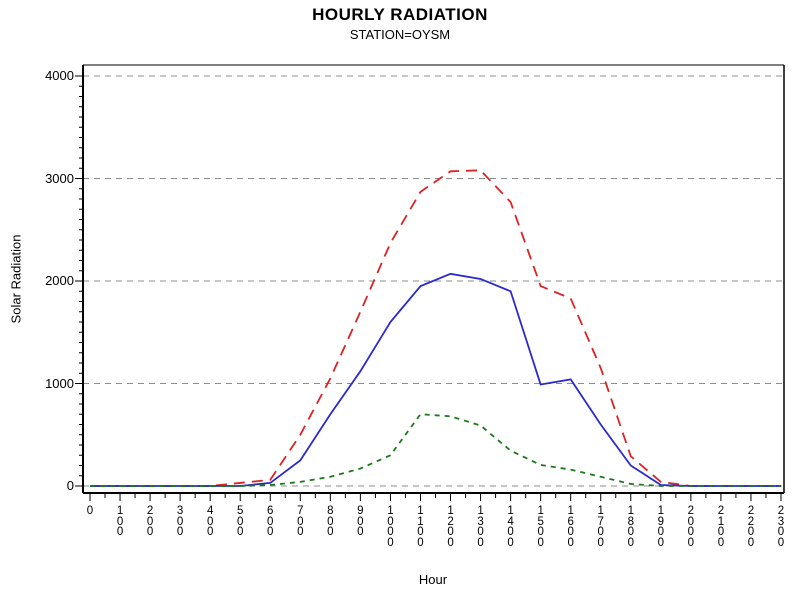 This screenshot has width=800, height=600. What do you see at coordinates (600, 527) in the screenshot?
I see `x-tick-label: 1 7 0 0` at bounding box center [600, 527].